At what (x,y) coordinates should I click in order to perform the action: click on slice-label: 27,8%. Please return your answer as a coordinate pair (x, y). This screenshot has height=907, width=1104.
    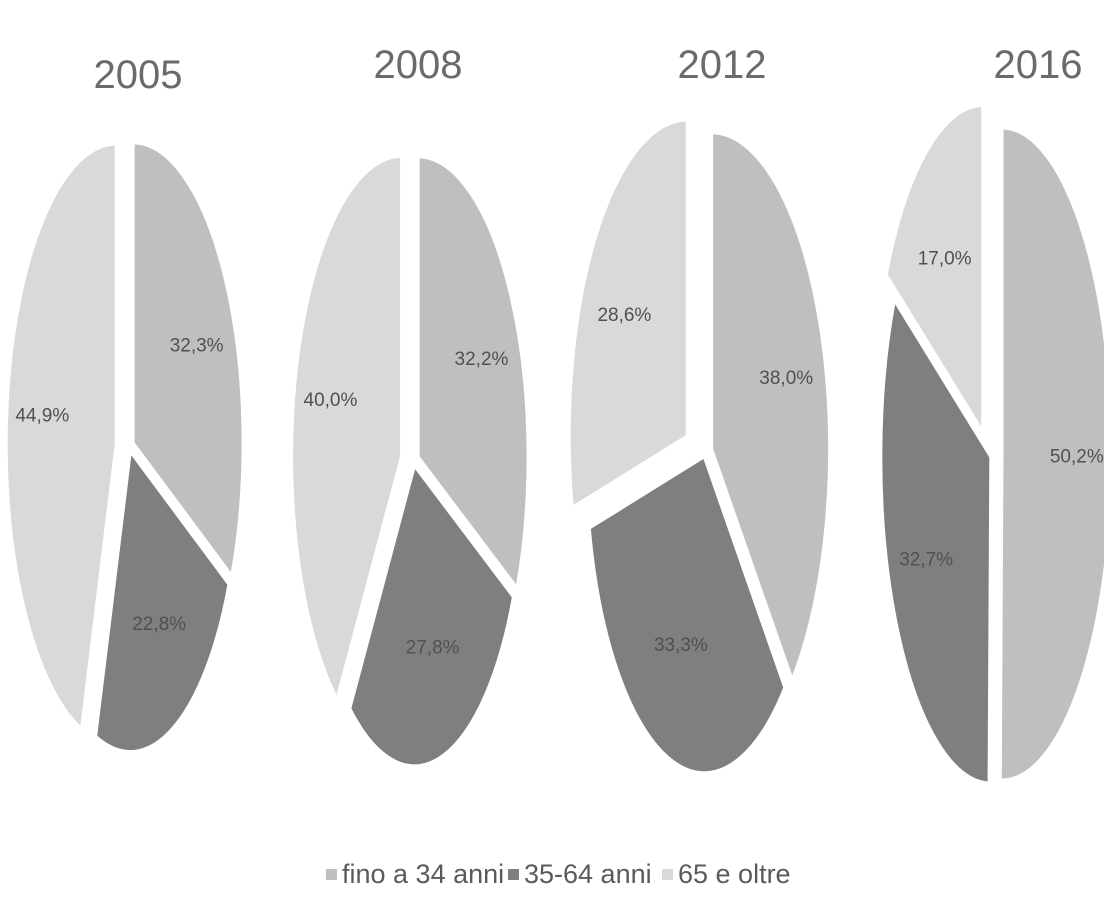
    Looking at the image, I should click on (433, 647).